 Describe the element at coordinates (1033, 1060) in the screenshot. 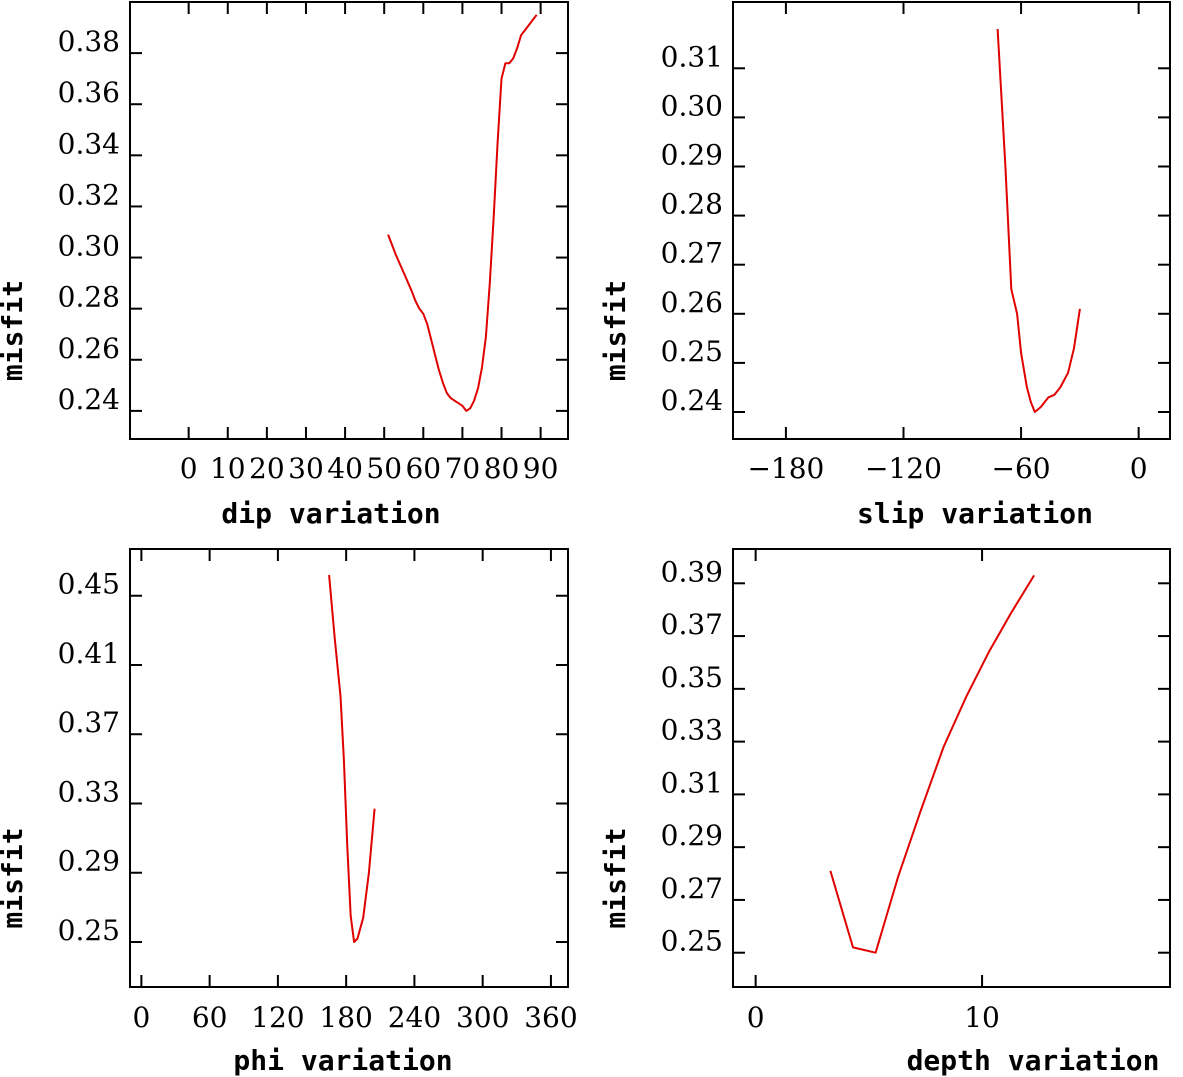

I see `x-axis-label: depth variation` at that location.